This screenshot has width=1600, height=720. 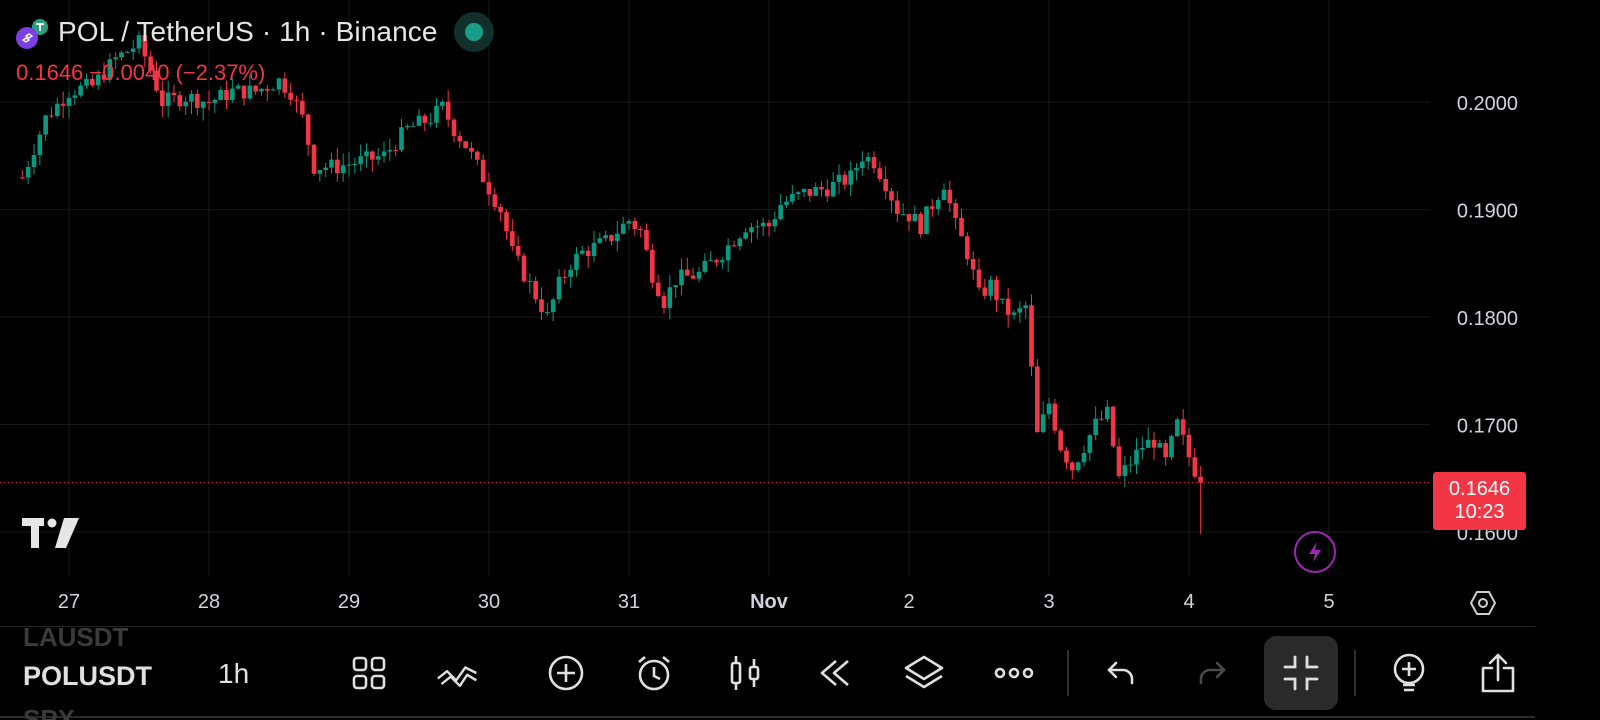 What do you see at coordinates (51, 535) in the screenshot?
I see `tradingview-logo-icon` at bounding box center [51, 535].